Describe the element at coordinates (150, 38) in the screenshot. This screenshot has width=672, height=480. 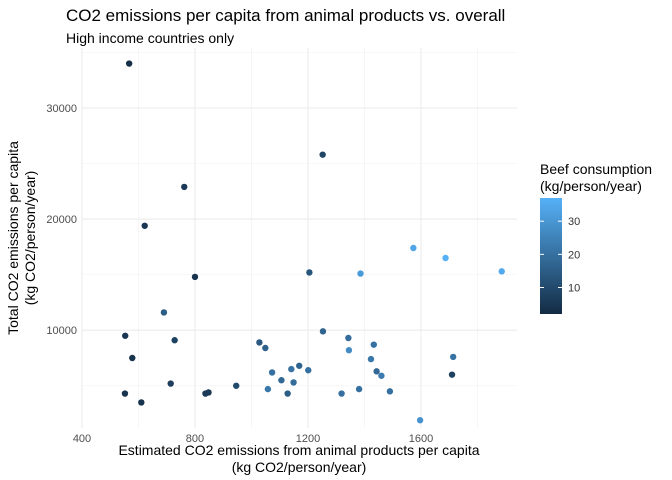
I see `chart-subtitle: High income countries only` at that location.